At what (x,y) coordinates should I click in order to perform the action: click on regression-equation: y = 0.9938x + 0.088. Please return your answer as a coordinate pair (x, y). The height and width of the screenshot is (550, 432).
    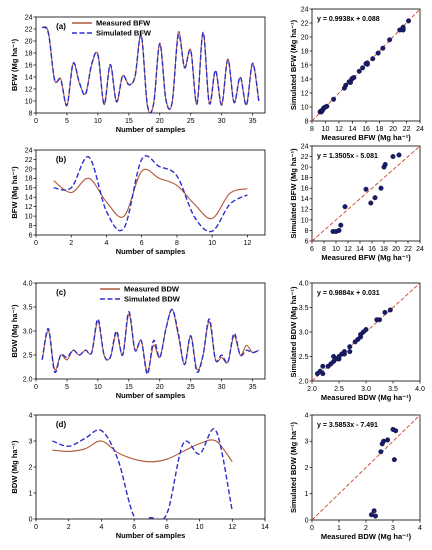
    Looking at the image, I should click on (348, 19).